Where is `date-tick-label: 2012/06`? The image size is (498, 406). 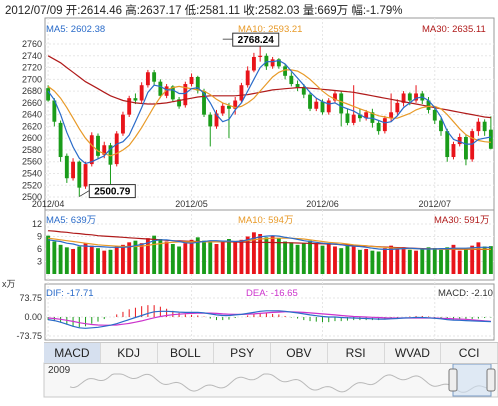 date-tick-label: 2012/06 is located at coordinates (322, 204).